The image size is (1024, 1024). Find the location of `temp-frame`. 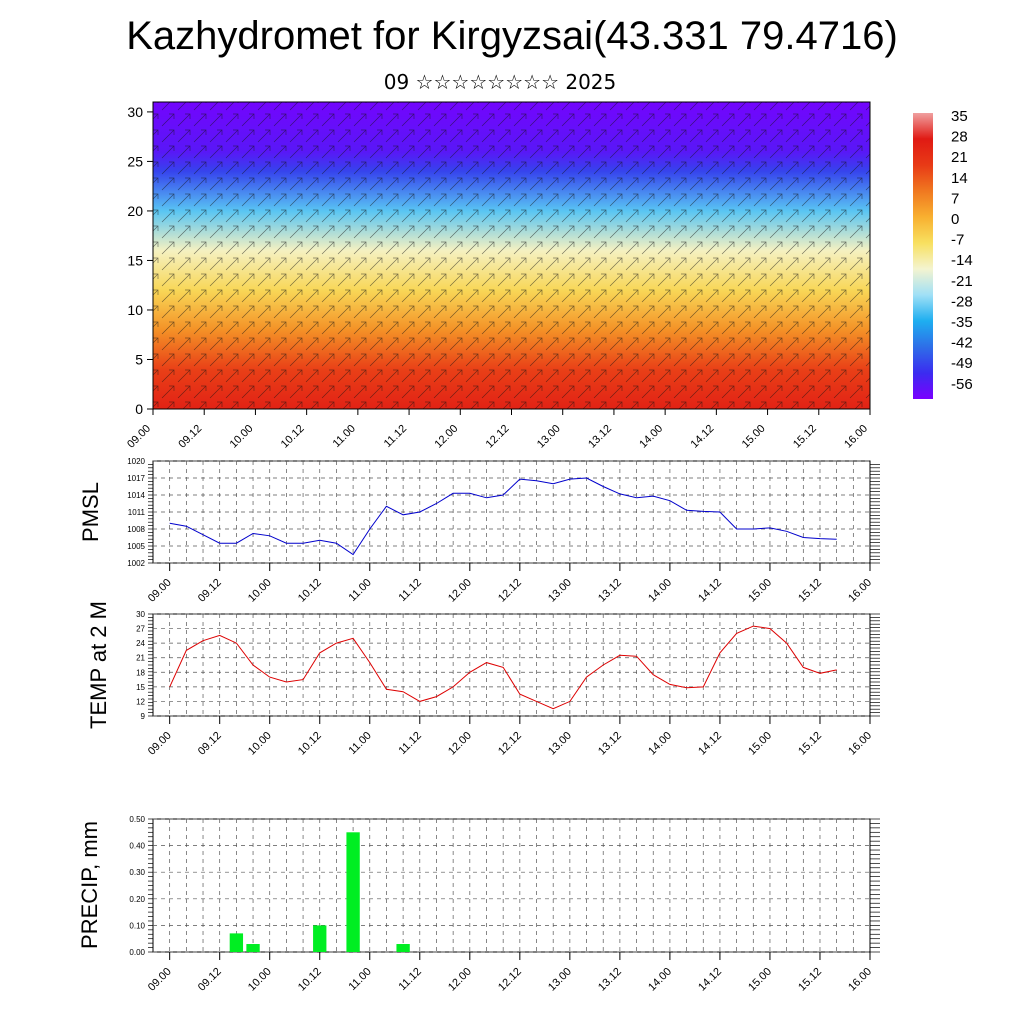

temp-frame is located at coordinates (511, 665).